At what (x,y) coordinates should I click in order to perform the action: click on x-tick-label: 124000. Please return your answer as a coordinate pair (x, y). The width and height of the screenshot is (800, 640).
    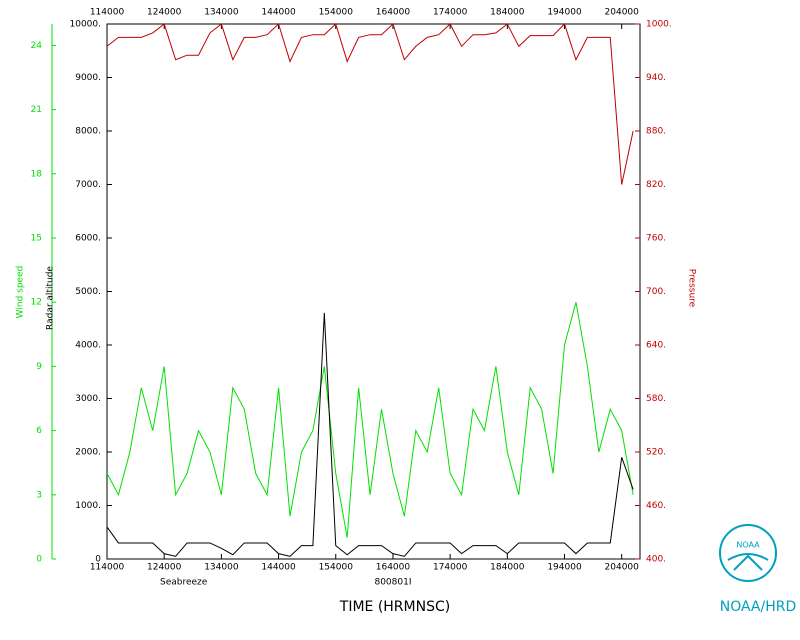
    Looking at the image, I should click on (164, 568).